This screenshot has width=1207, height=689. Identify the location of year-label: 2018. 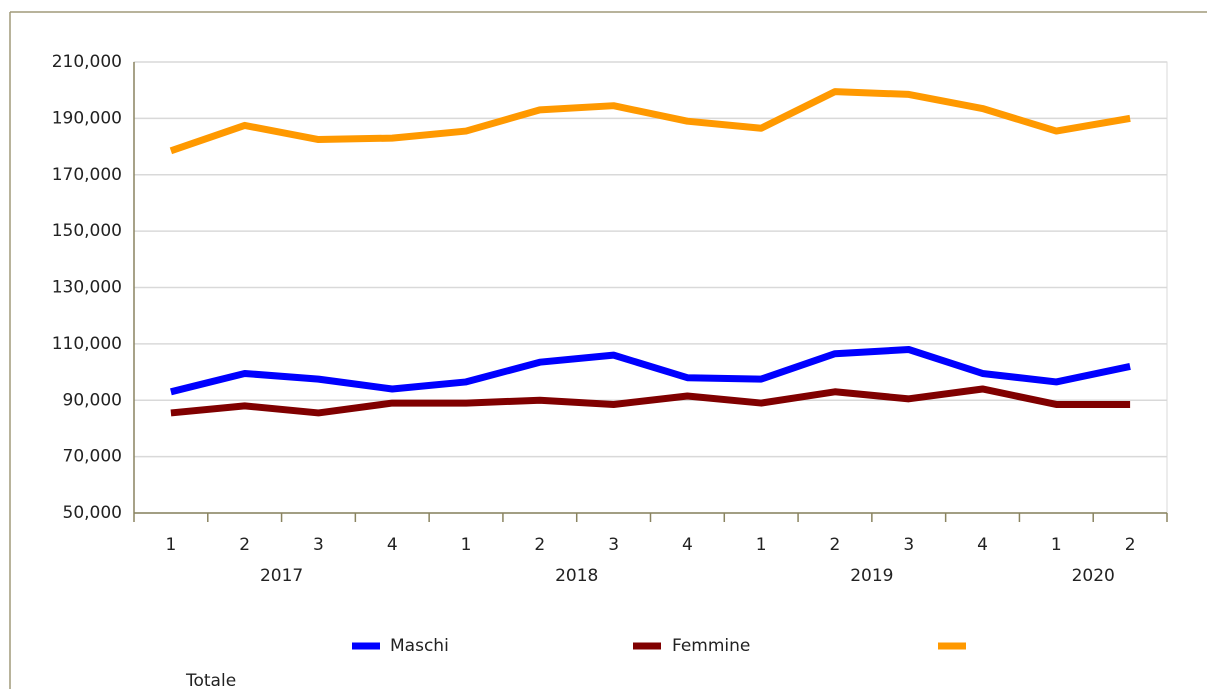
(576, 576).